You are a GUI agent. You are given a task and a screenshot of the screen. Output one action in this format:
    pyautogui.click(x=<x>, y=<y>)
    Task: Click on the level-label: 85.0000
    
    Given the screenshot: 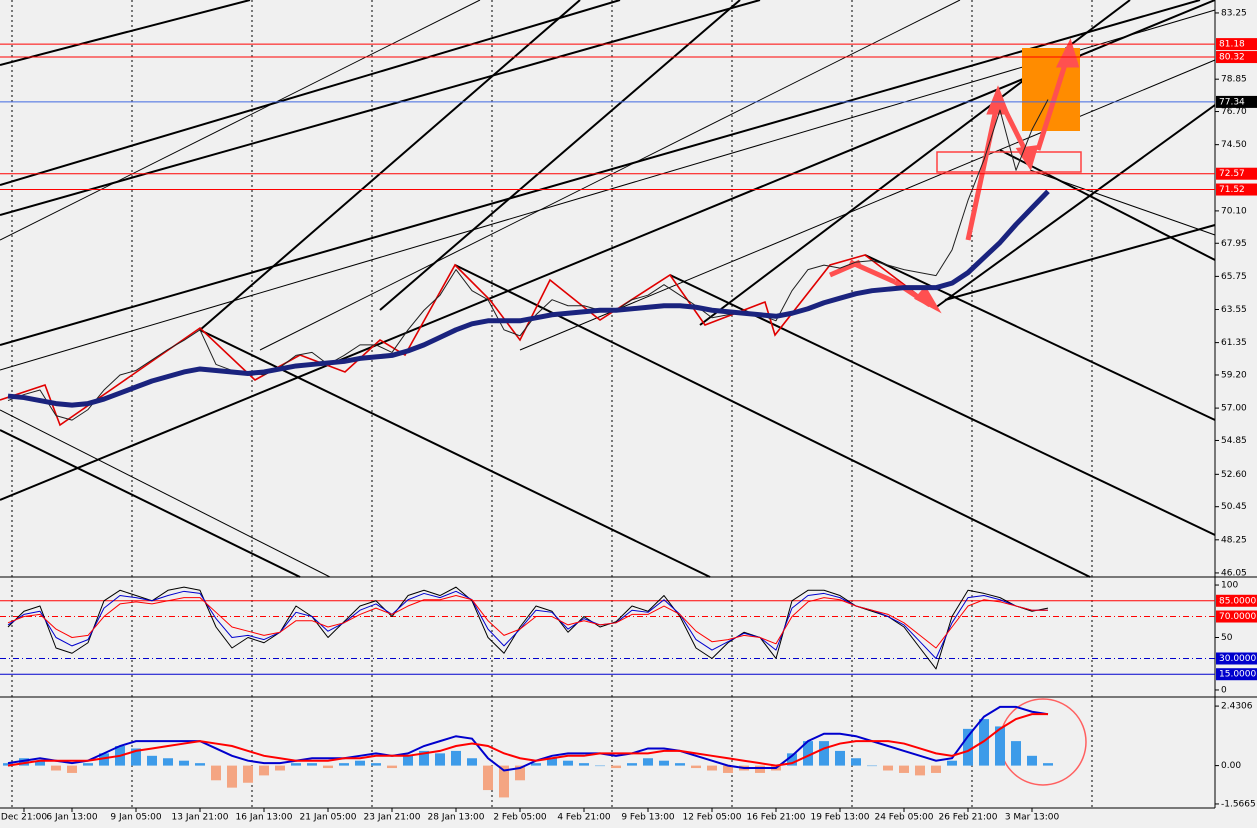 What is the action you would take?
    pyautogui.click(x=1237, y=601)
    